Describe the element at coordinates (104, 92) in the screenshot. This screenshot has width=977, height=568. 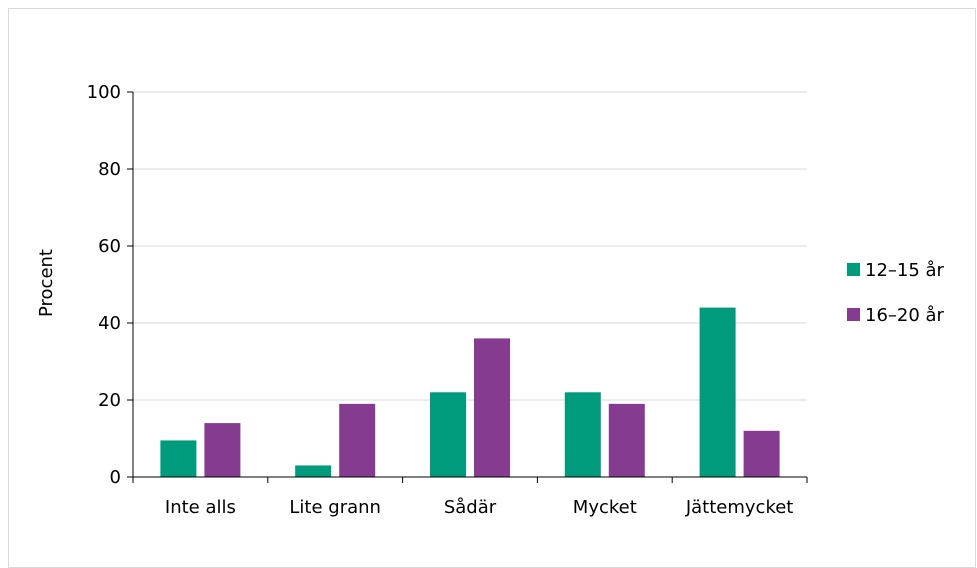
I see `y-tick-label: 100` at that location.